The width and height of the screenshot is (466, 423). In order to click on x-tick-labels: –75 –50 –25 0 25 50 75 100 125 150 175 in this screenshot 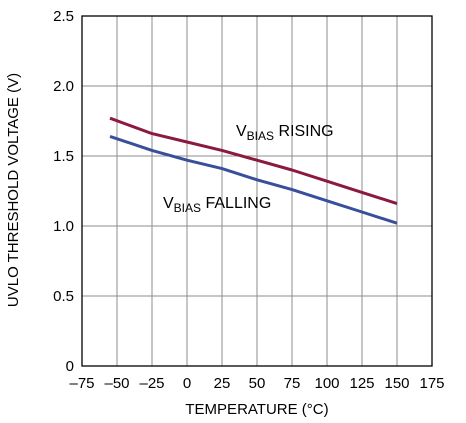, I will do `click(256, 383)`.